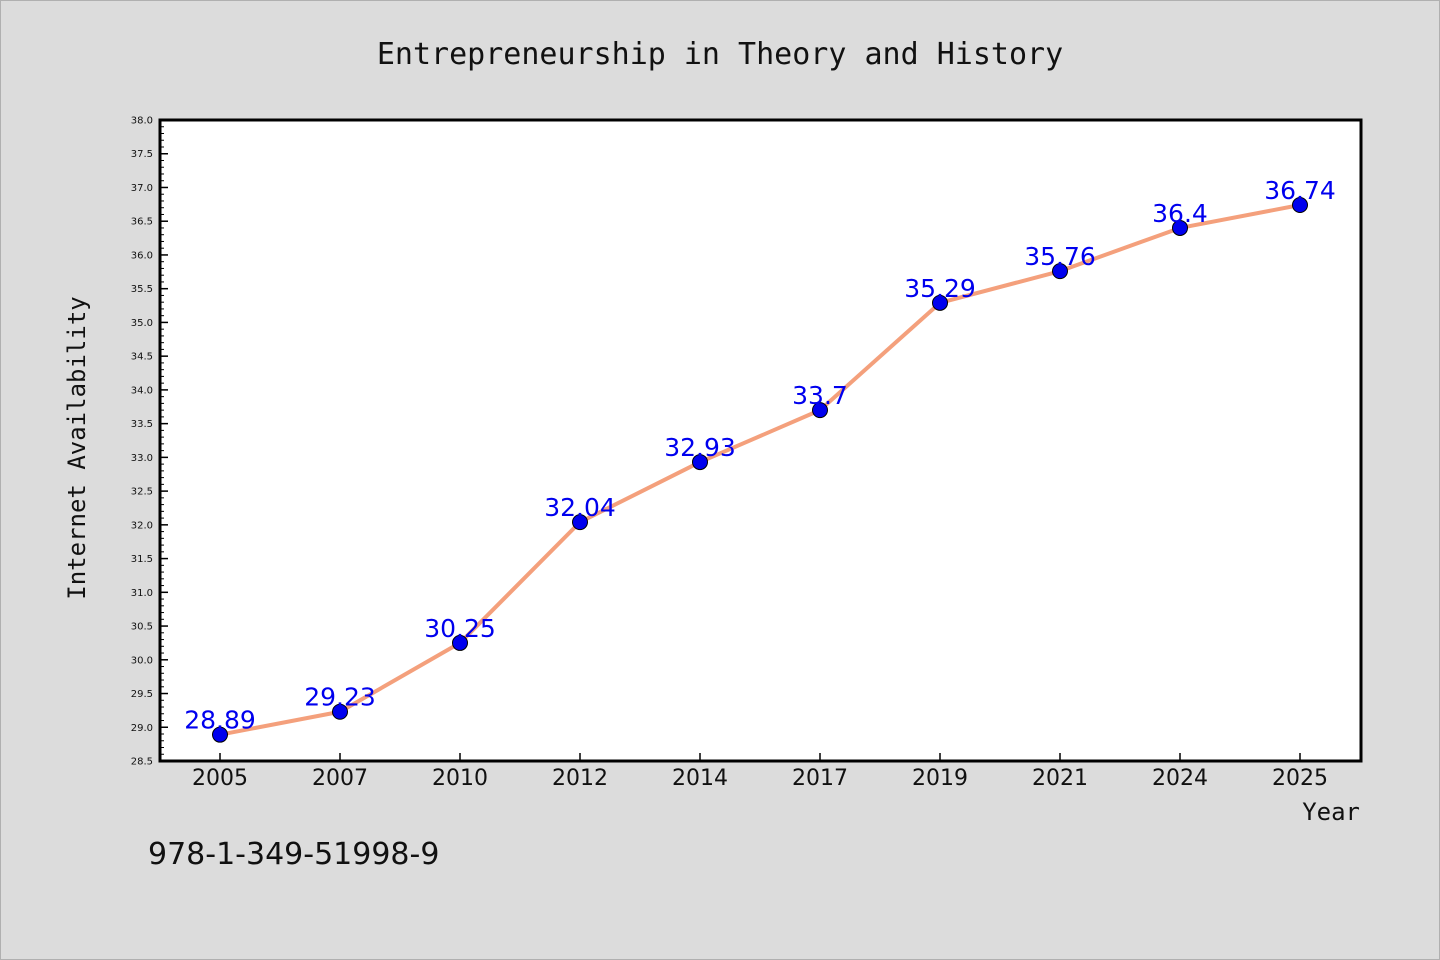  Describe the element at coordinates (142, 390) in the screenshot. I see `y-tick-label: 34.0` at that location.